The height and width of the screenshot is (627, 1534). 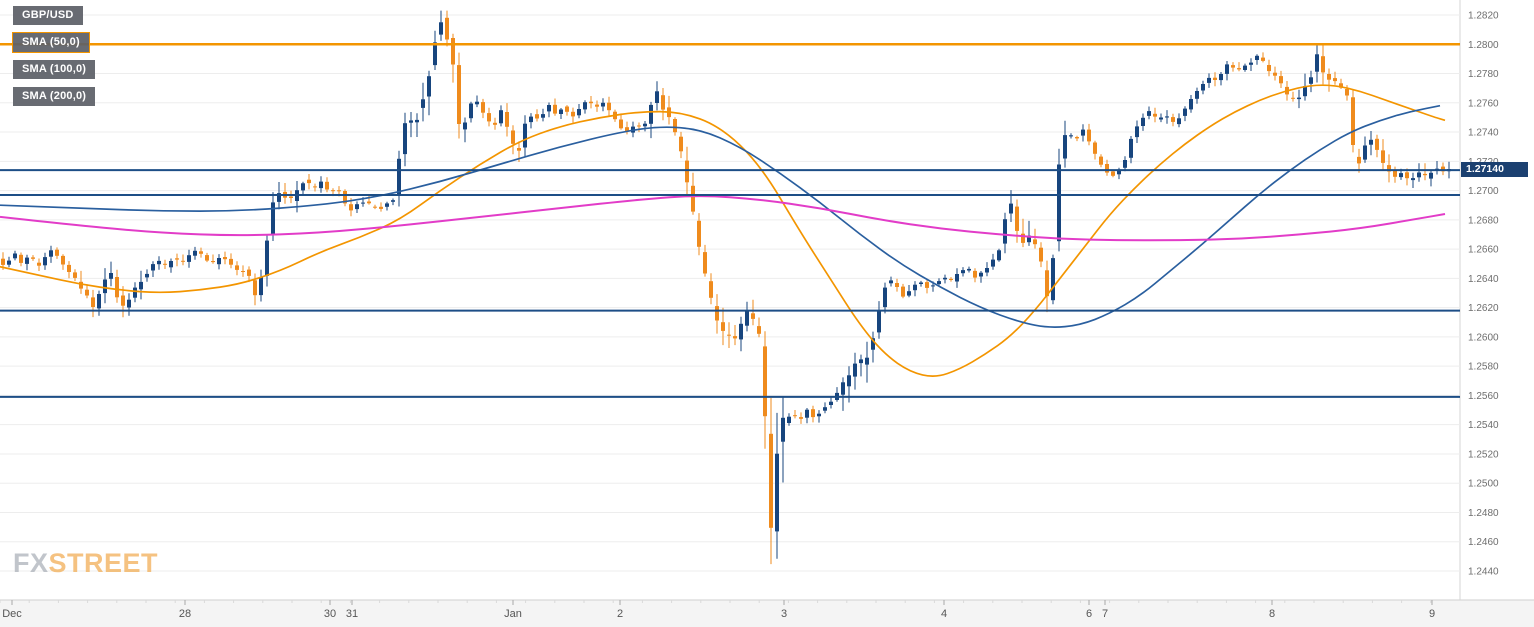 What do you see at coordinates (1483, 454) in the screenshot?
I see `svg-text: 1.2520` at bounding box center [1483, 454].